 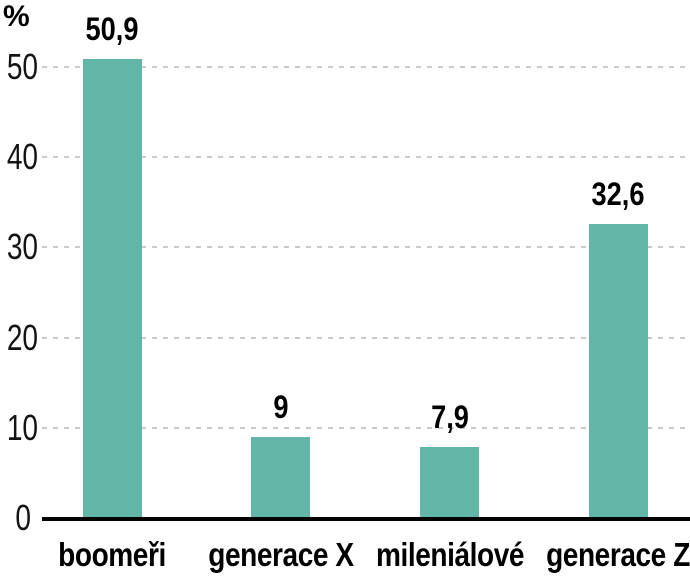 I want to click on y-axis-tick-label: 40, so click(x=22, y=157).